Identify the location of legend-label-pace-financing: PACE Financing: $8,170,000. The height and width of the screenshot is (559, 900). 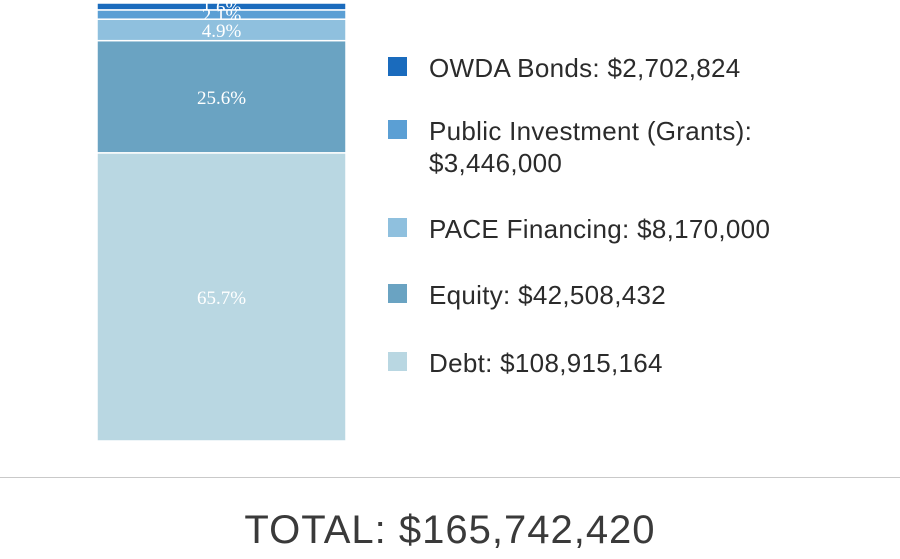
(600, 229).